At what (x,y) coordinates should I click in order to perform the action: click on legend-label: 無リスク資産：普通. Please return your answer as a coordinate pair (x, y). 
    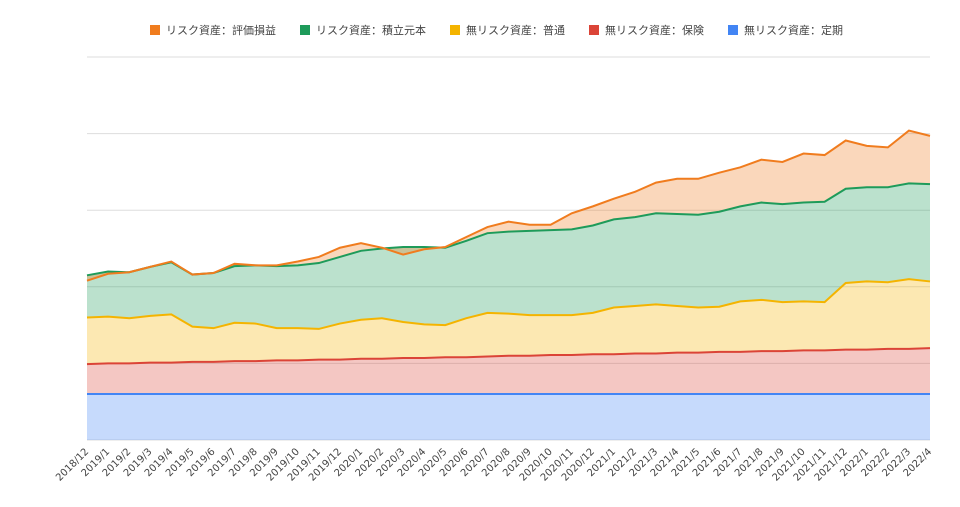
    Looking at the image, I should click on (515, 30).